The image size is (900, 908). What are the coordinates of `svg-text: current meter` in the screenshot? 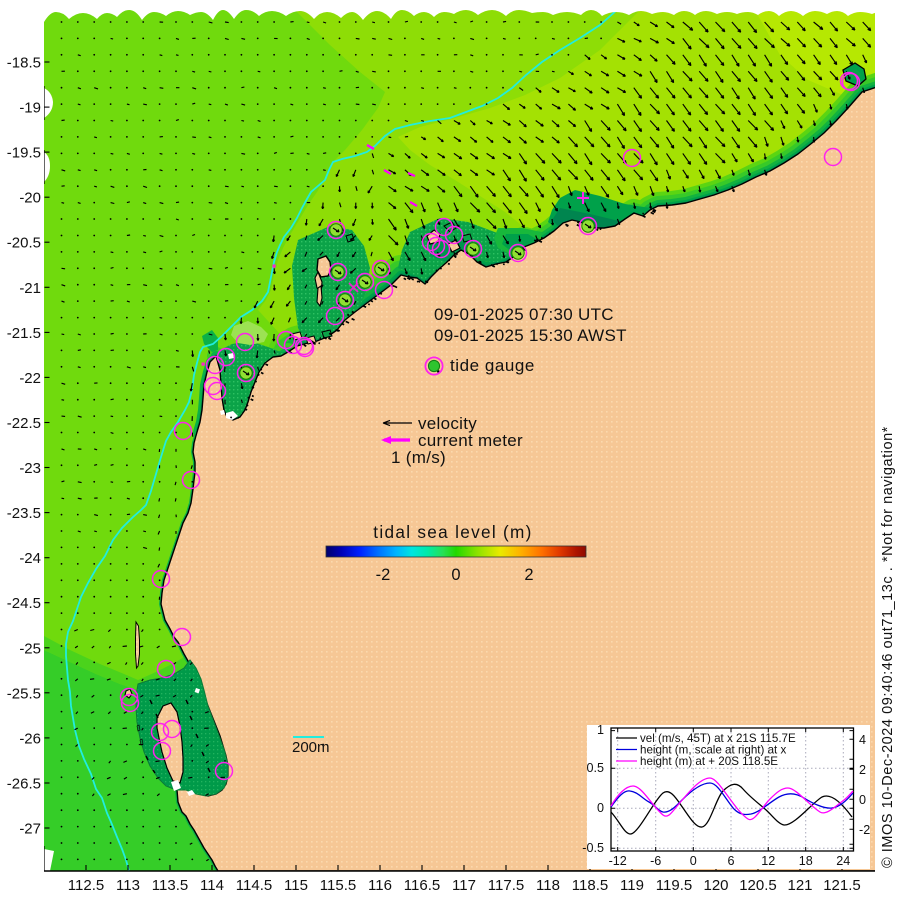 It's located at (470, 440).